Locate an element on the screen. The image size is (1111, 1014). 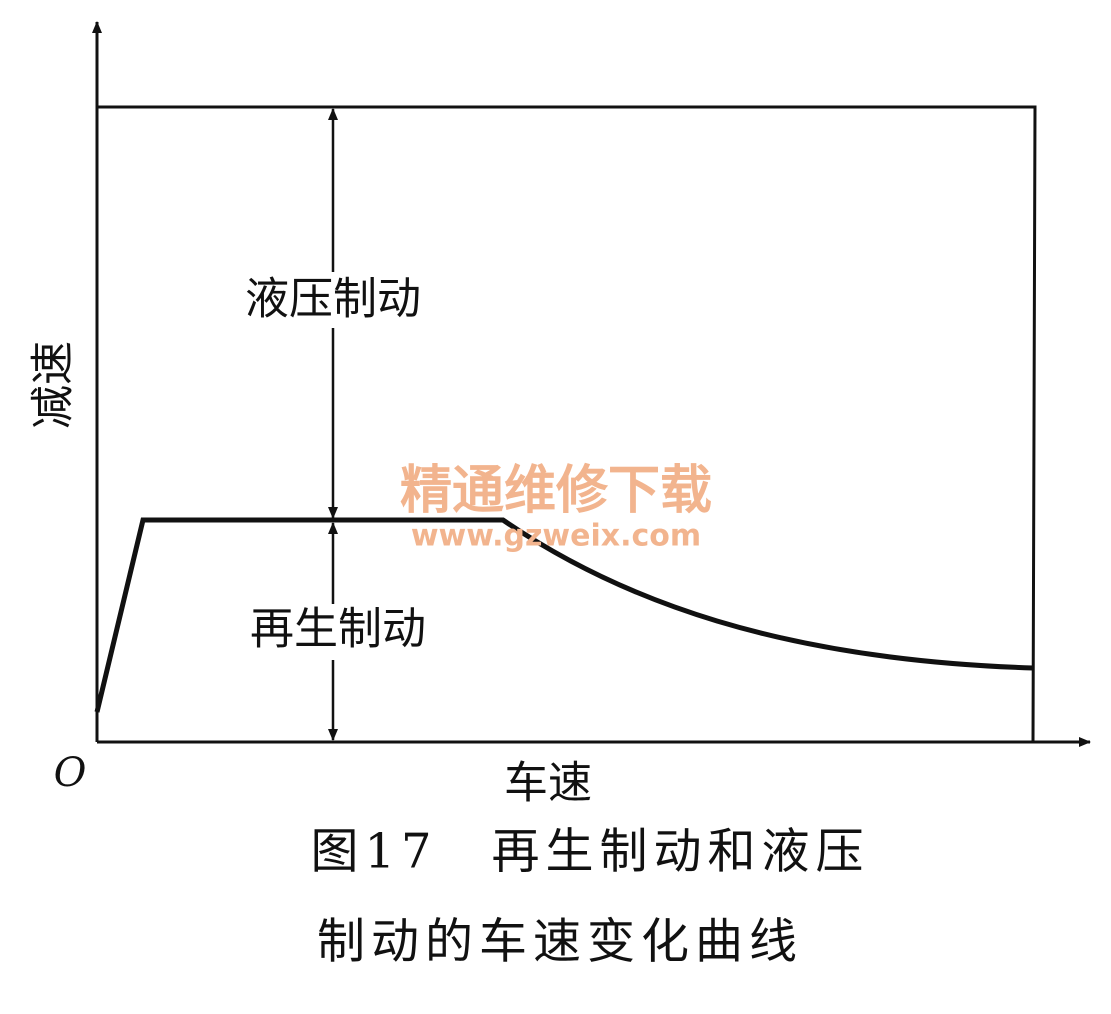
region-label: 再生制动 is located at coordinates (338, 629).